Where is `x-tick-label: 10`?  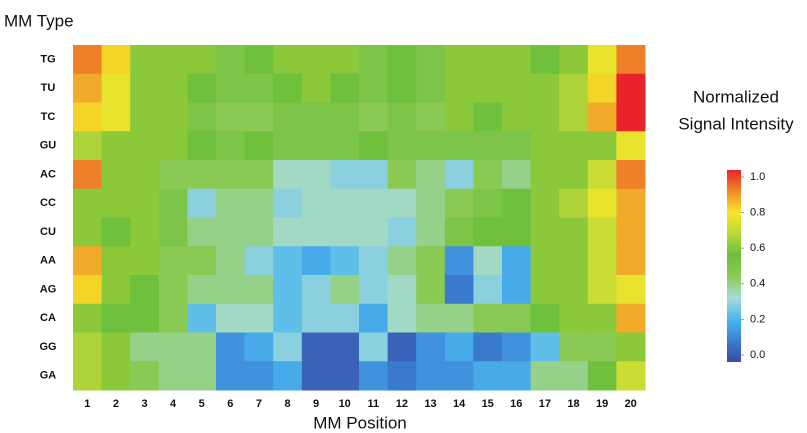
x-tick-label: 10 is located at coordinates (345, 404).